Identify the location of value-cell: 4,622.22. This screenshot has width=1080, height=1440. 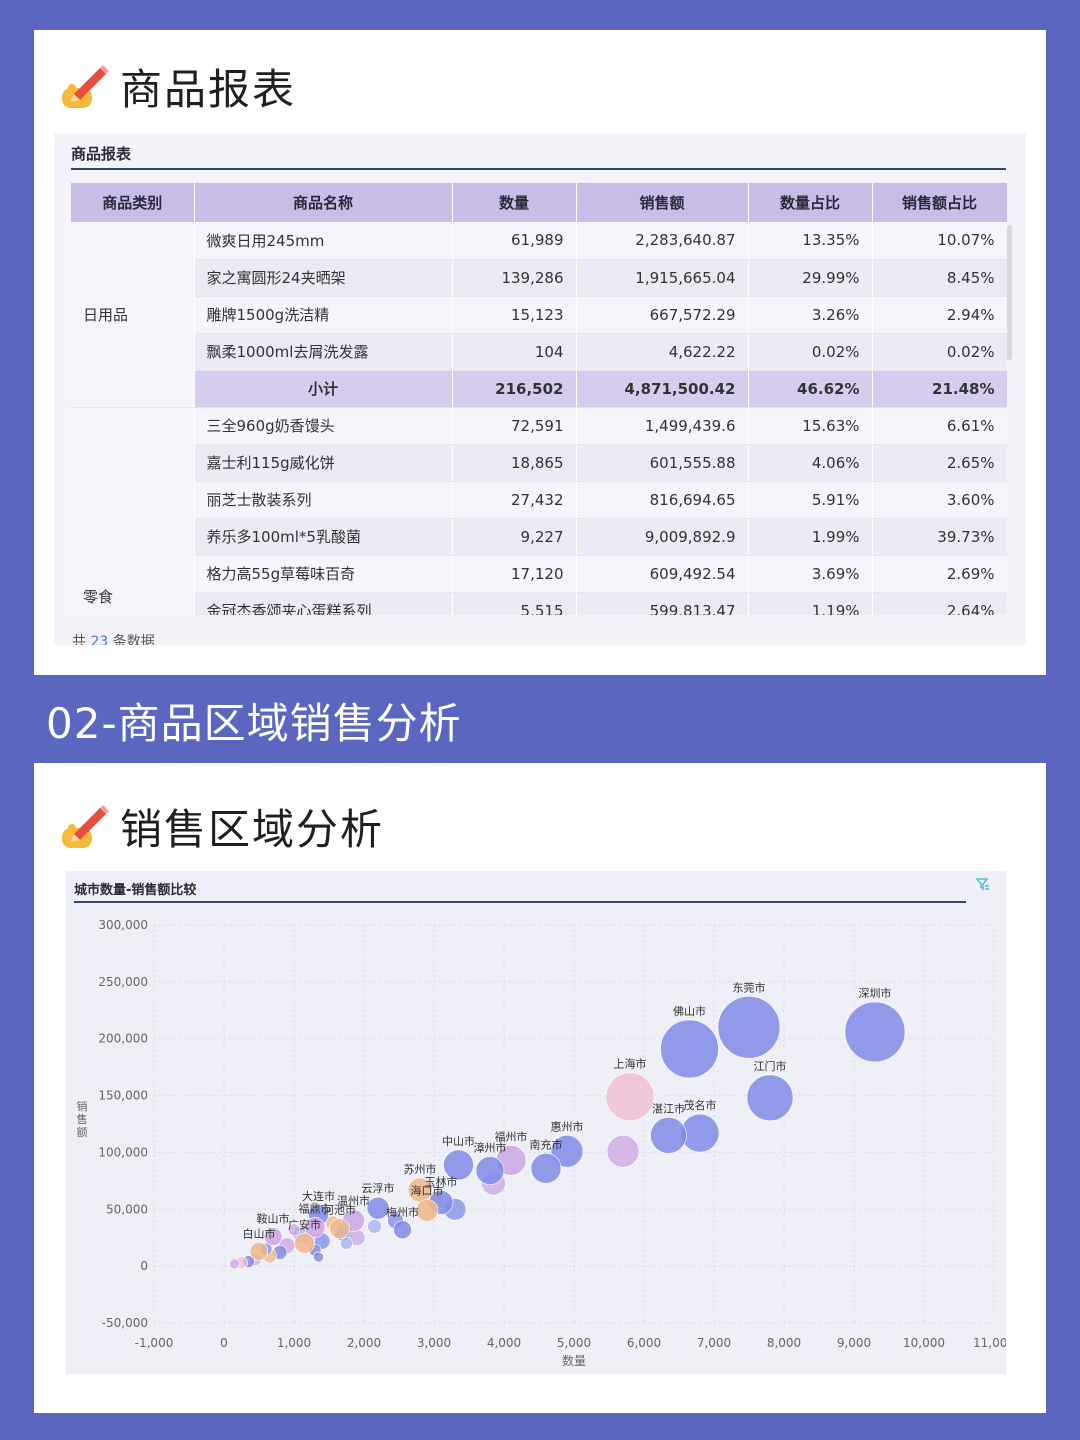
(662, 352).